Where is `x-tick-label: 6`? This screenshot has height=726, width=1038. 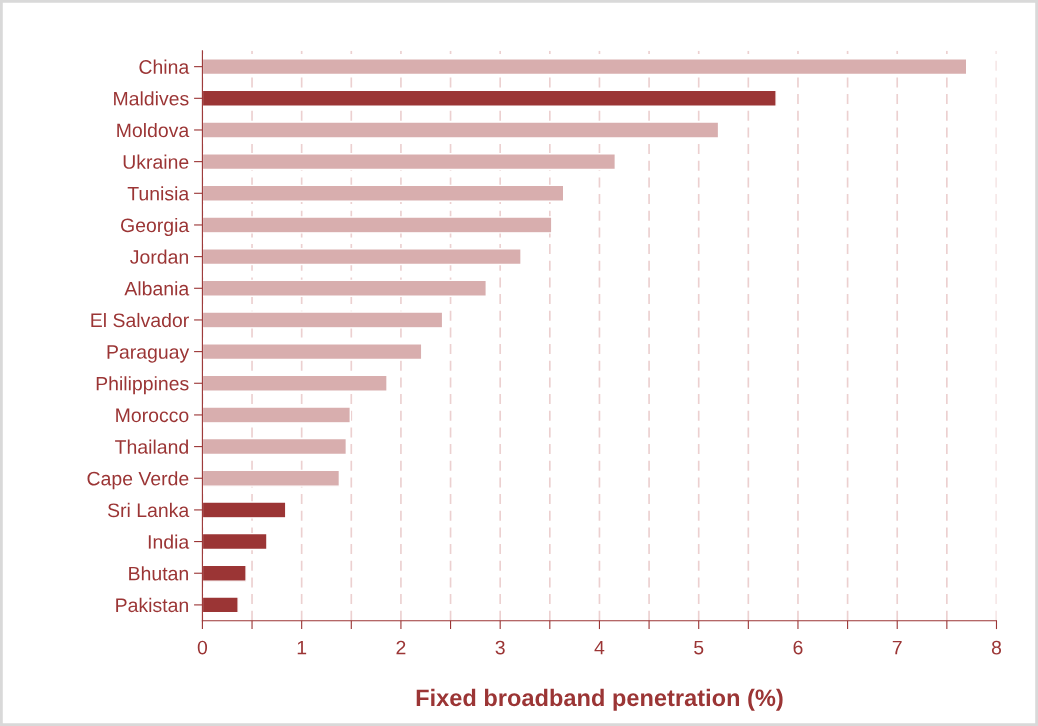
x-tick-label: 6 is located at coordinates (798, 647).